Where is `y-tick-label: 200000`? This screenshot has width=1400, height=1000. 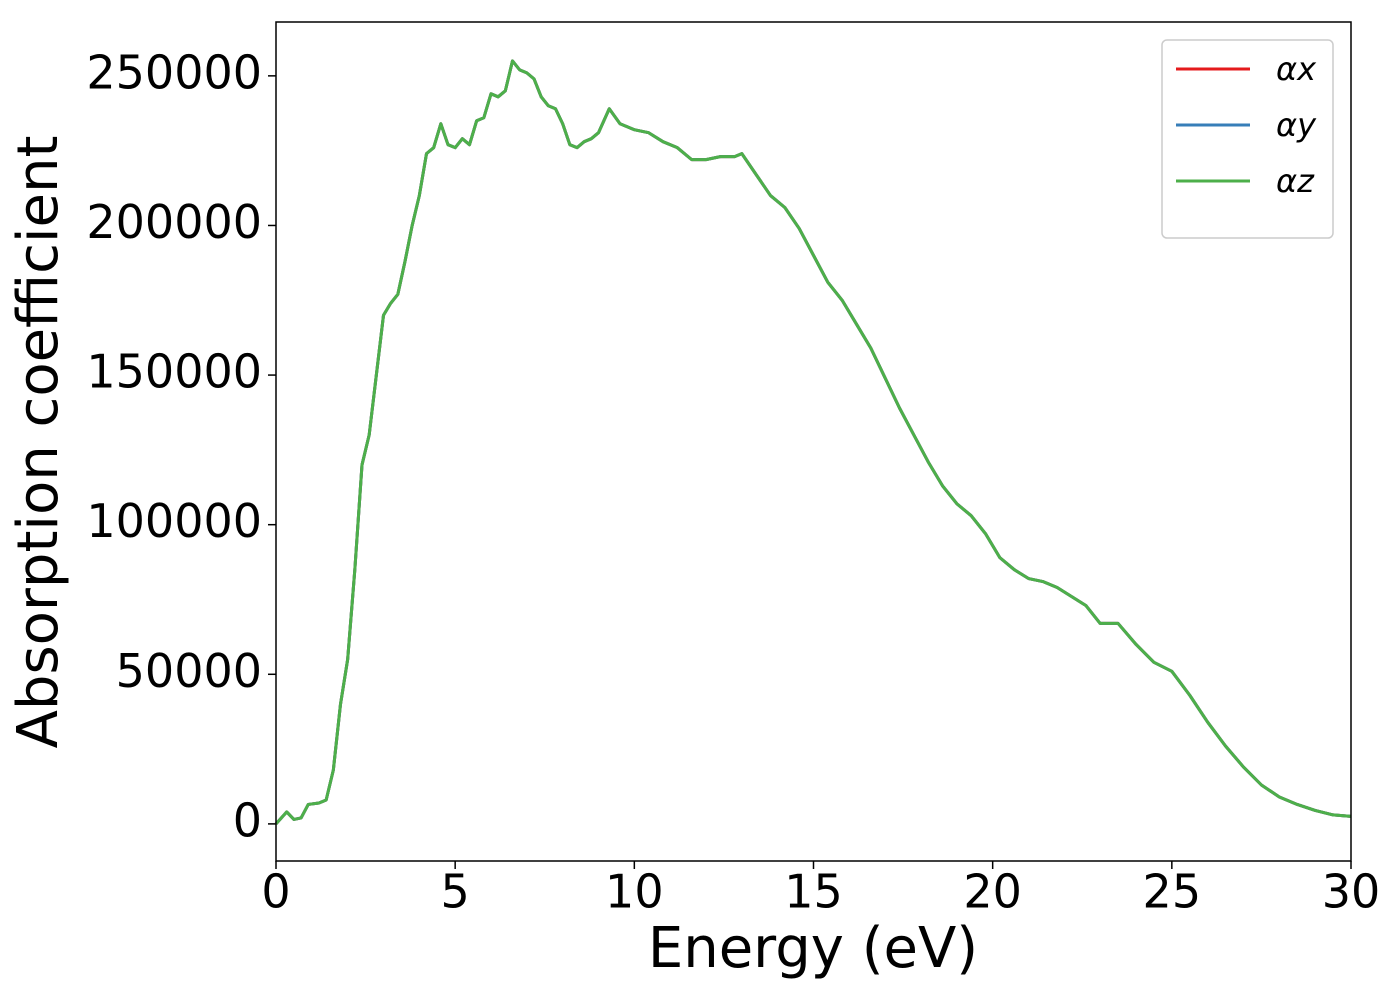 y-tick-label: 200000 is located at coordinates (174, 222).